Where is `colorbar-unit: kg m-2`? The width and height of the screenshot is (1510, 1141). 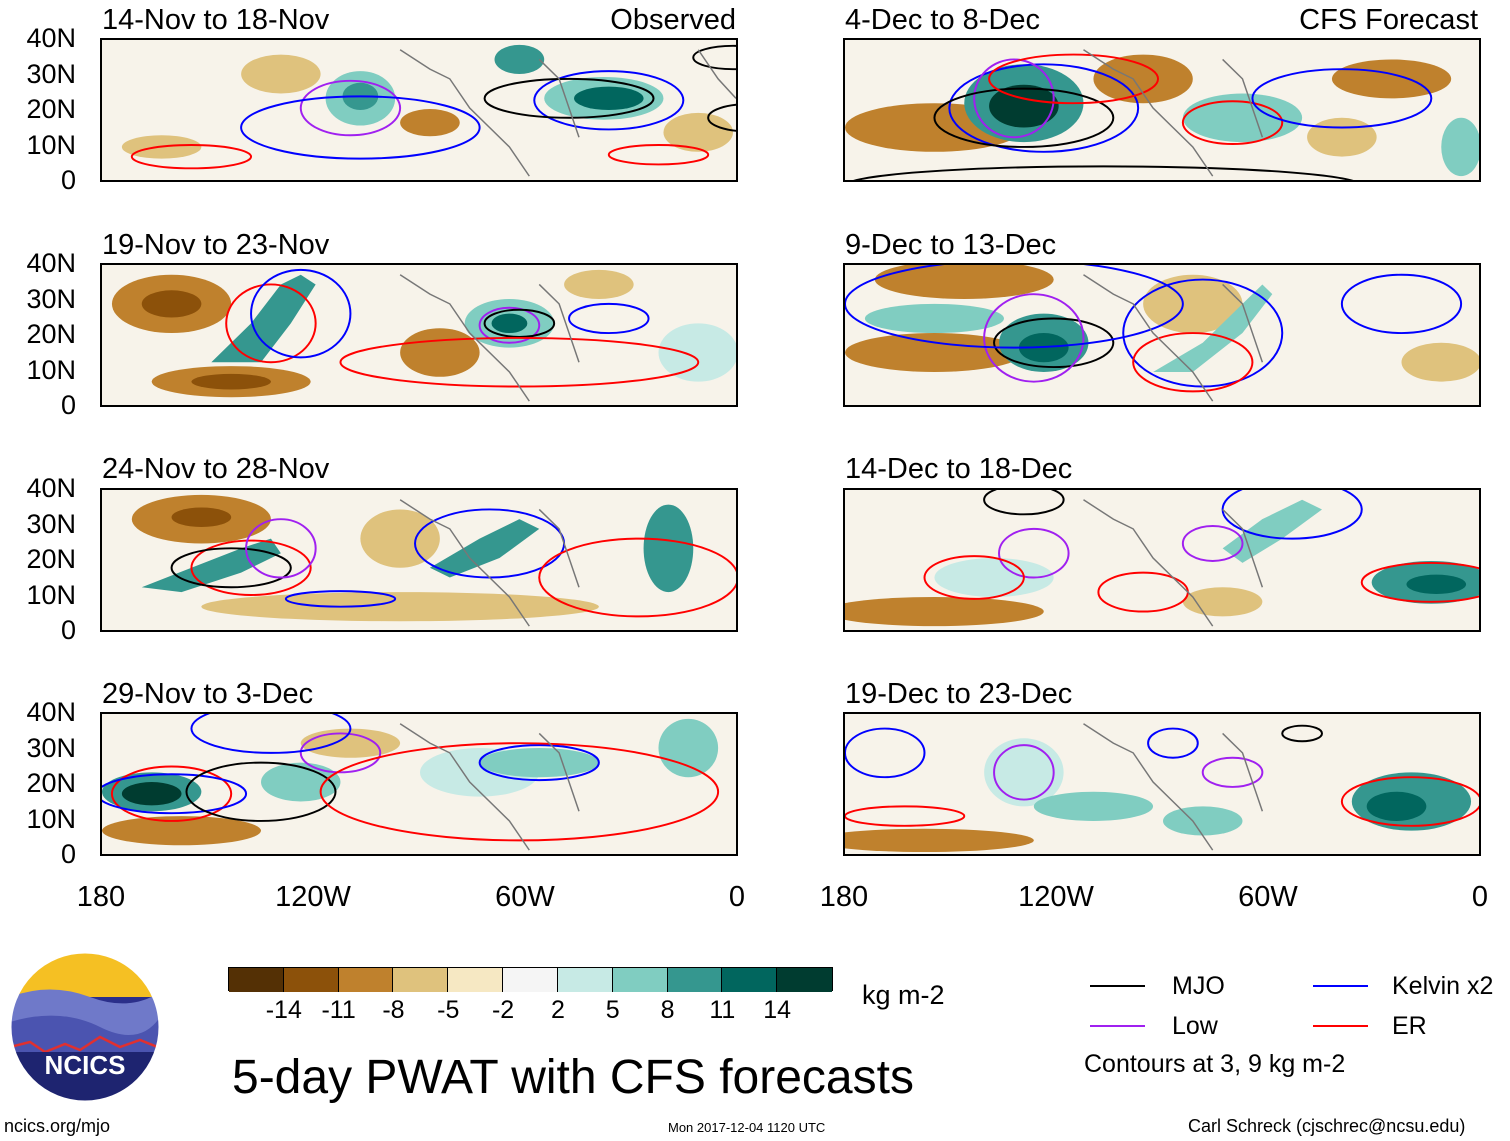
colorbar-unit: kg m-2 is located at coordinates (903, 995).